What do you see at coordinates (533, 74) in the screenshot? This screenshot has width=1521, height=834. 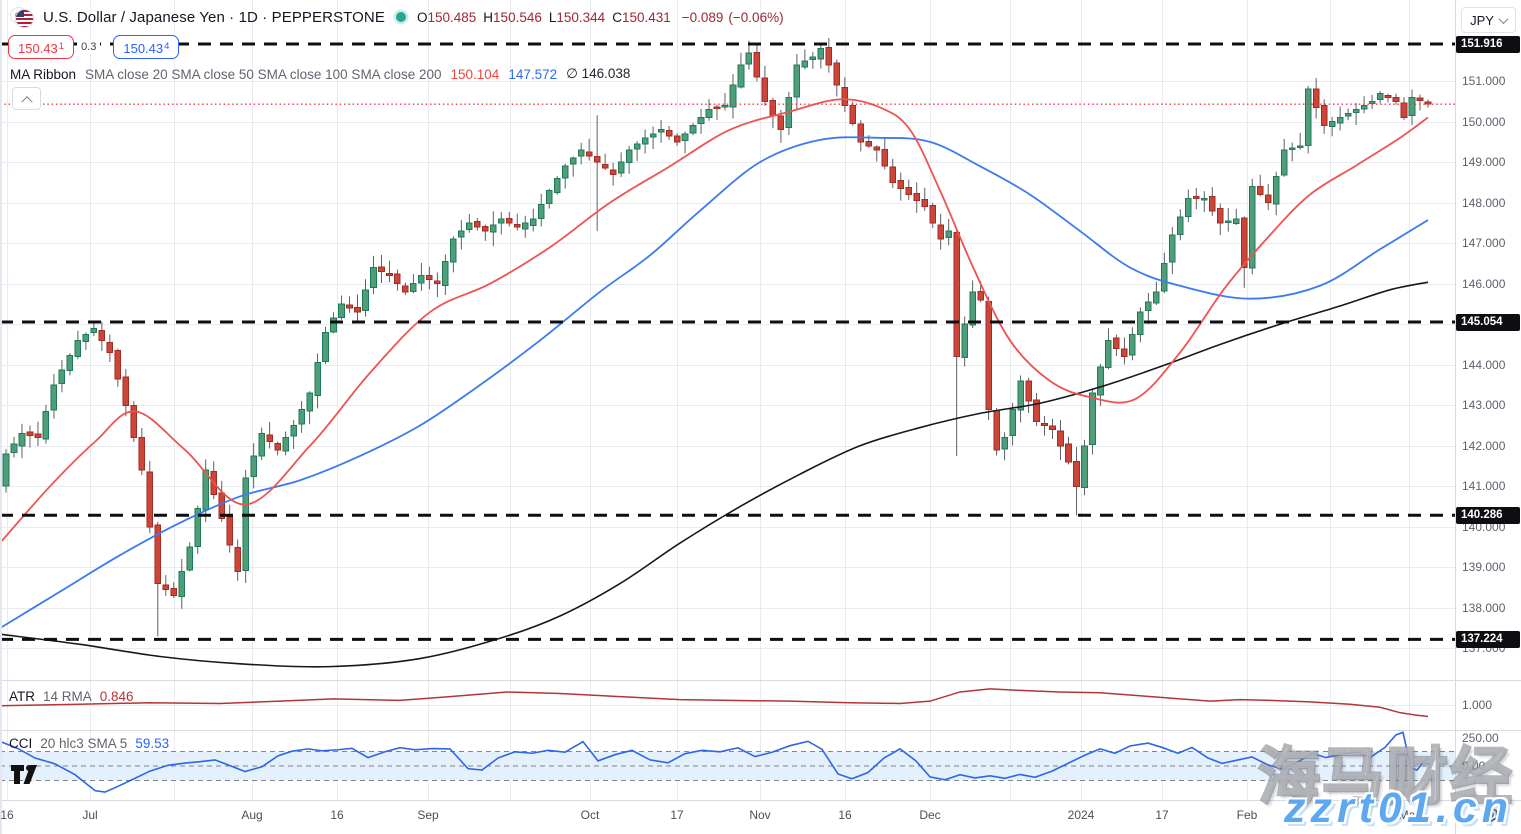 I see `sma50-value: 147.572` at bounding box center [533, 74].